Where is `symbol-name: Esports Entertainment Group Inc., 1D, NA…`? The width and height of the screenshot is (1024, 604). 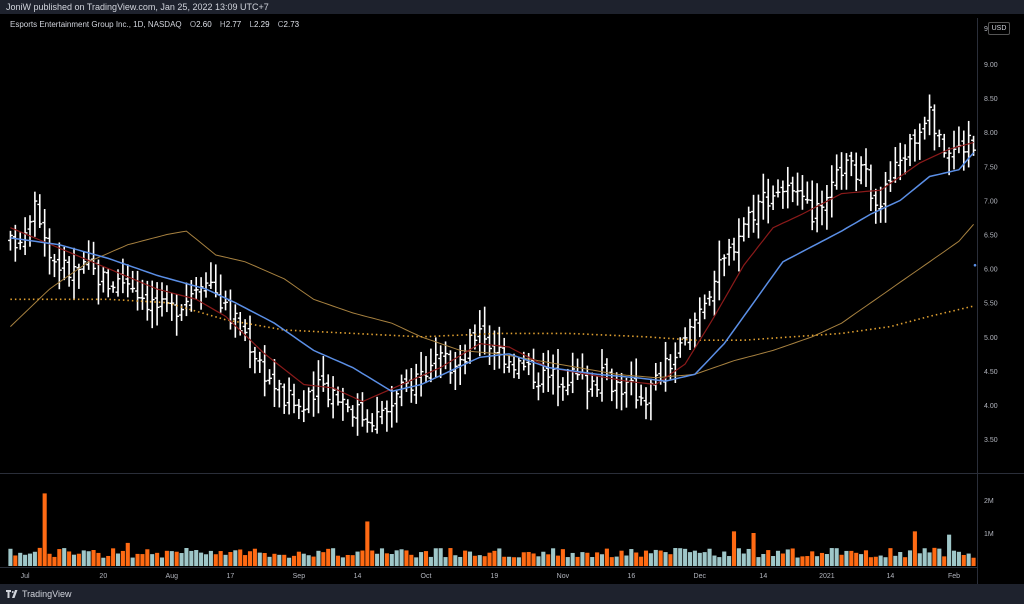 symbol-name: Esports Entertainment Group Inc., 1D, NA… is located at coordinates (96, 24).